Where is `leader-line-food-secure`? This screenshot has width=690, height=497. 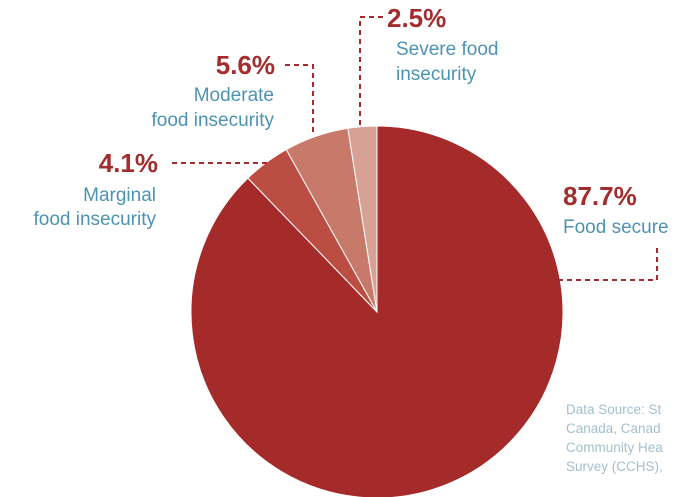 leader-line-food-secure is located at coordinates (608, 263).